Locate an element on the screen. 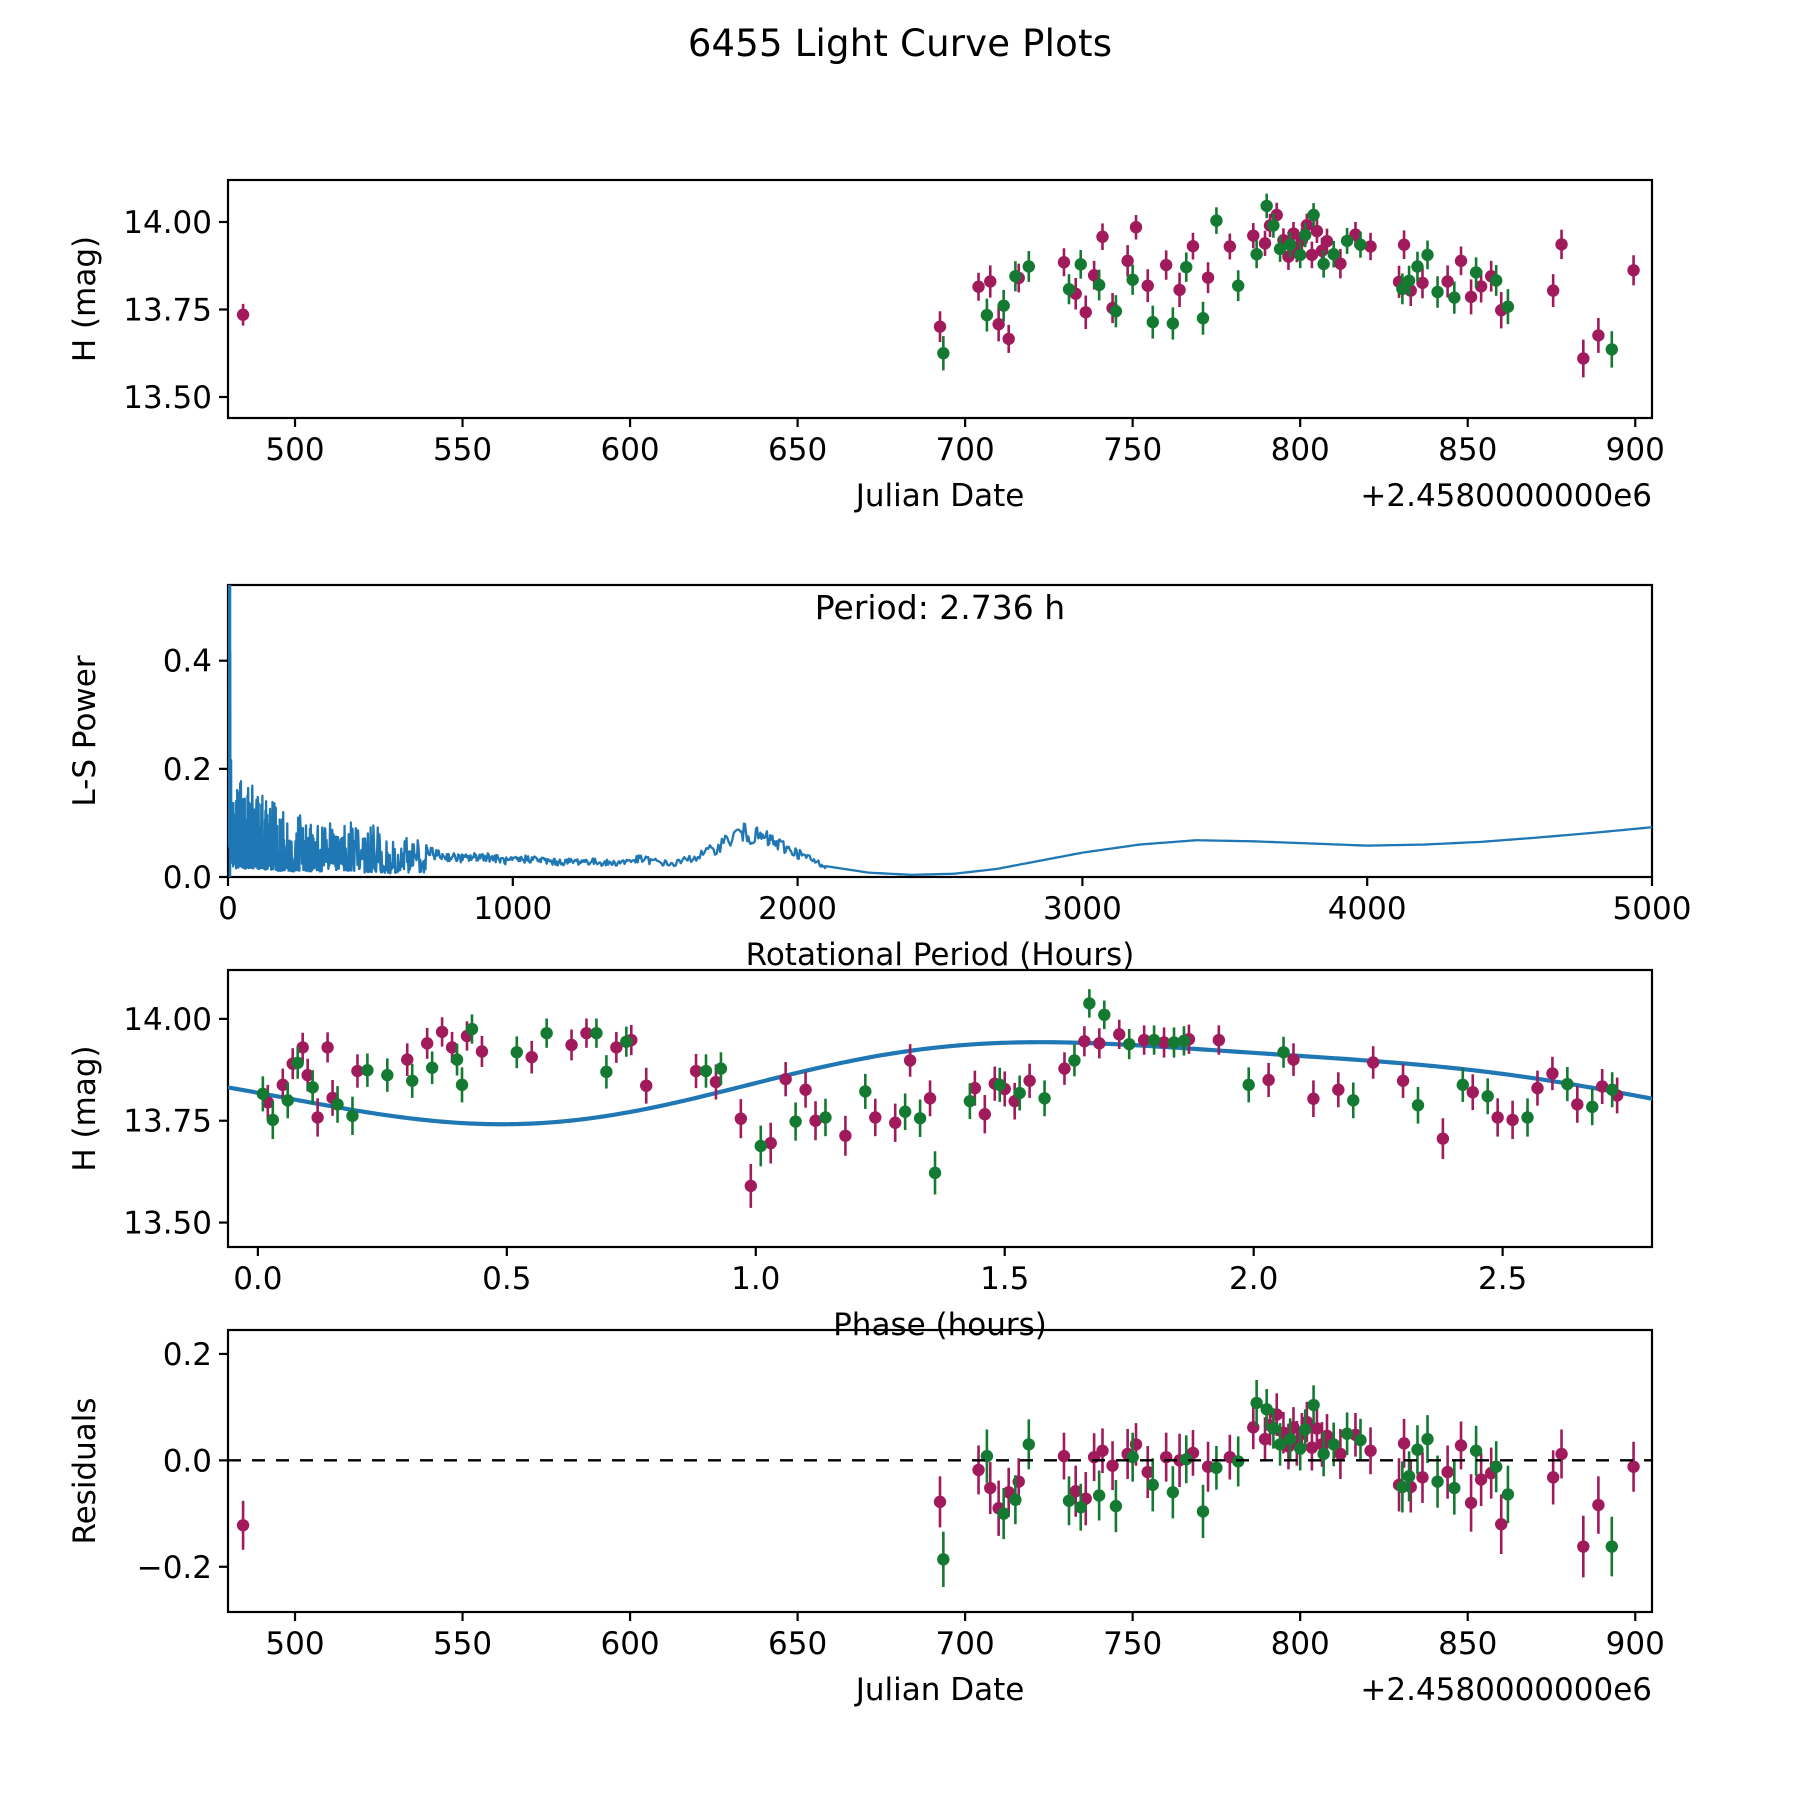 The height and width of the screenshot is (1800, 1800). x-tick-label: 0.5 is located at coordinates (506, 1279).